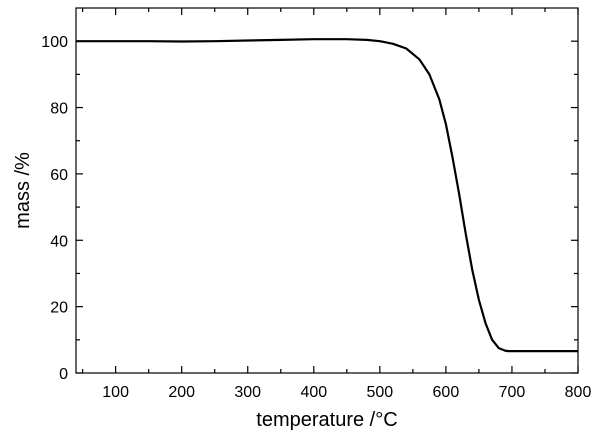 This screenshot has width=597, height=433. Describe the element at coordinates (23, 190) in the screenshot. I see `y-axis-title: mass /%` at that location.